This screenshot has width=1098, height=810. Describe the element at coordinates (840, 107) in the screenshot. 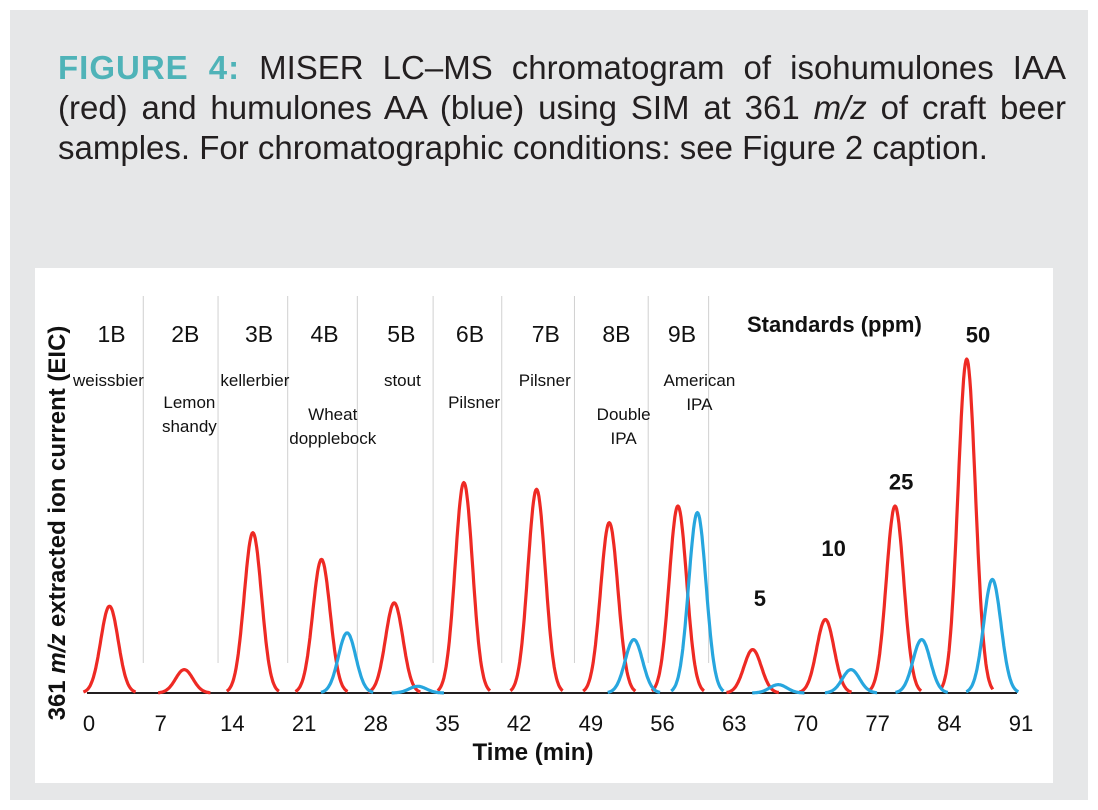

I see `caption-mz: m/z` at that location.